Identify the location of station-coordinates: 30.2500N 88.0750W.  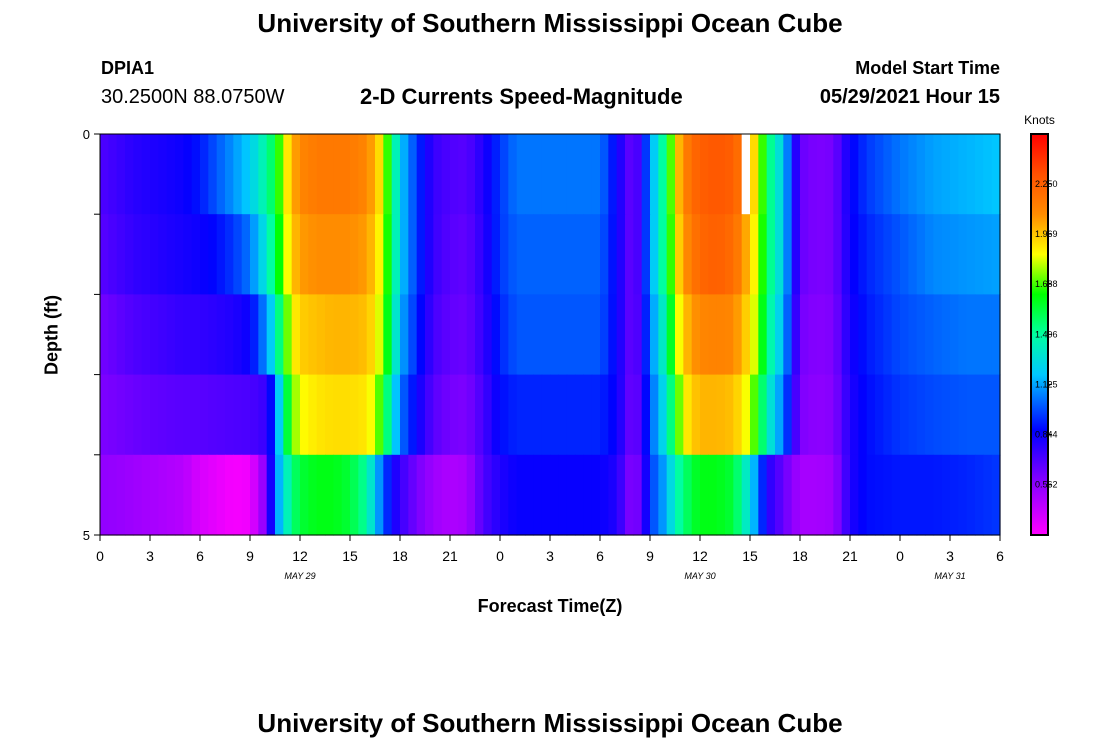
(193, 97).